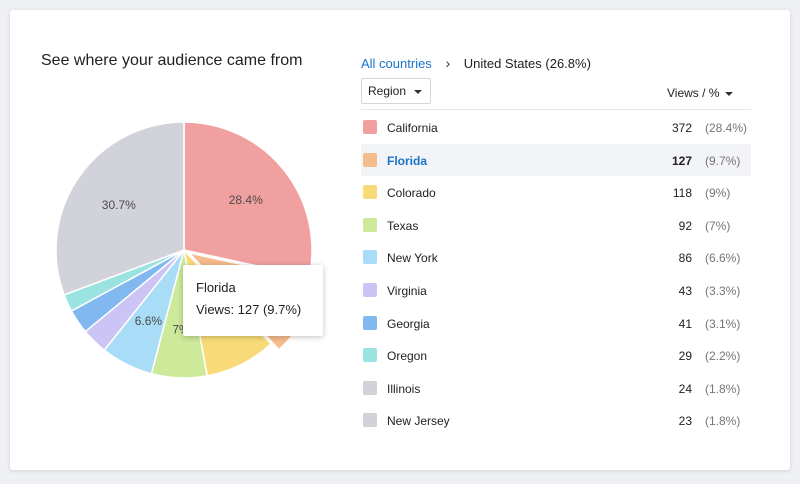 The image size is (800, 484). Describe the element at coordinates (411, 193) in the screenshot. I see `region-name: Colorado` at that location.